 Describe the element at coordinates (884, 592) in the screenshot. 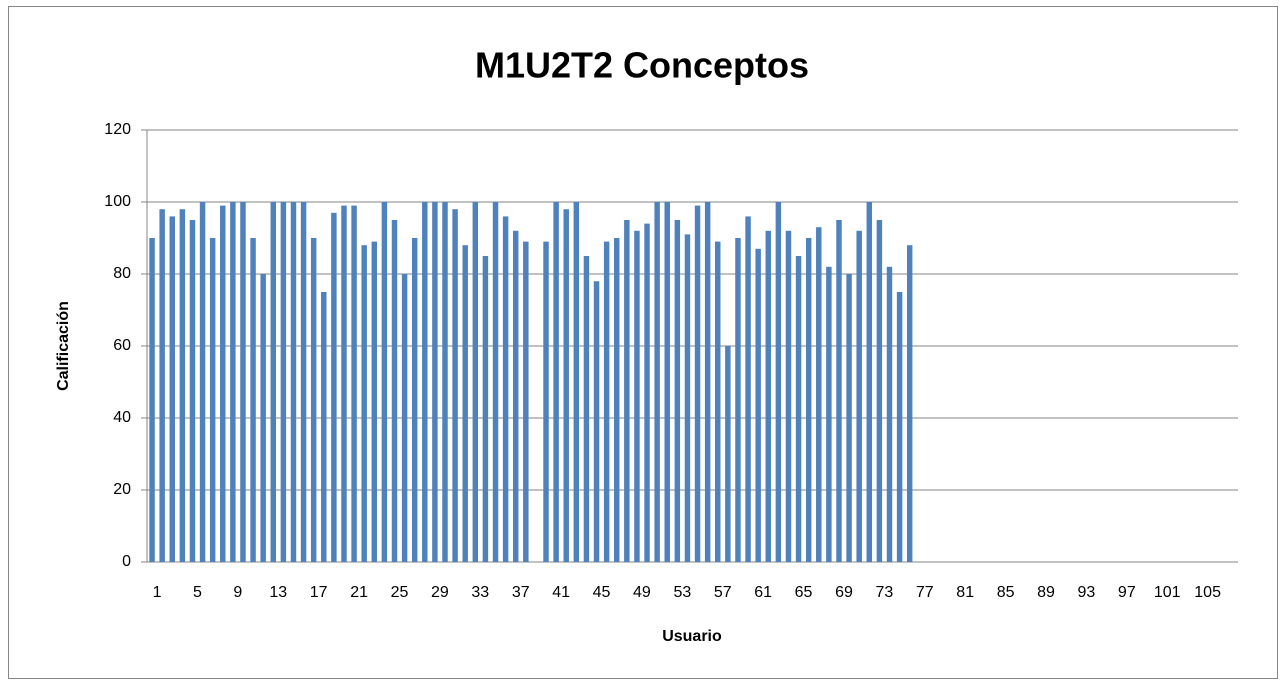

I see `x-tick-label: 73` at that location.